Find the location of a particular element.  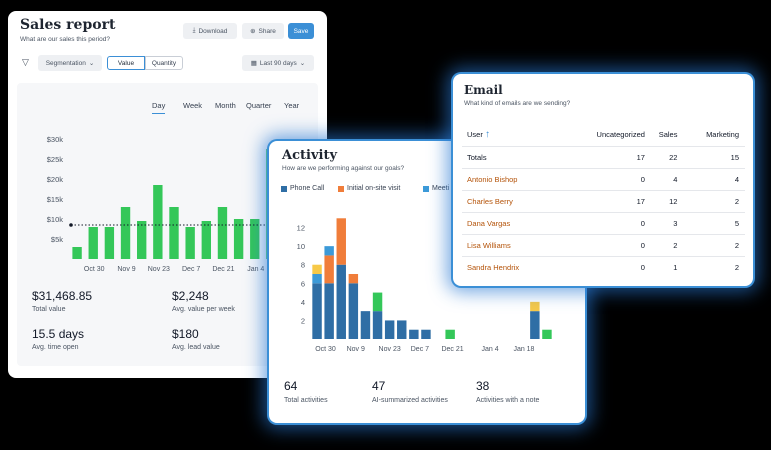

sales-subtitle: What are our sales this period? is located at coordinates (65, 39).